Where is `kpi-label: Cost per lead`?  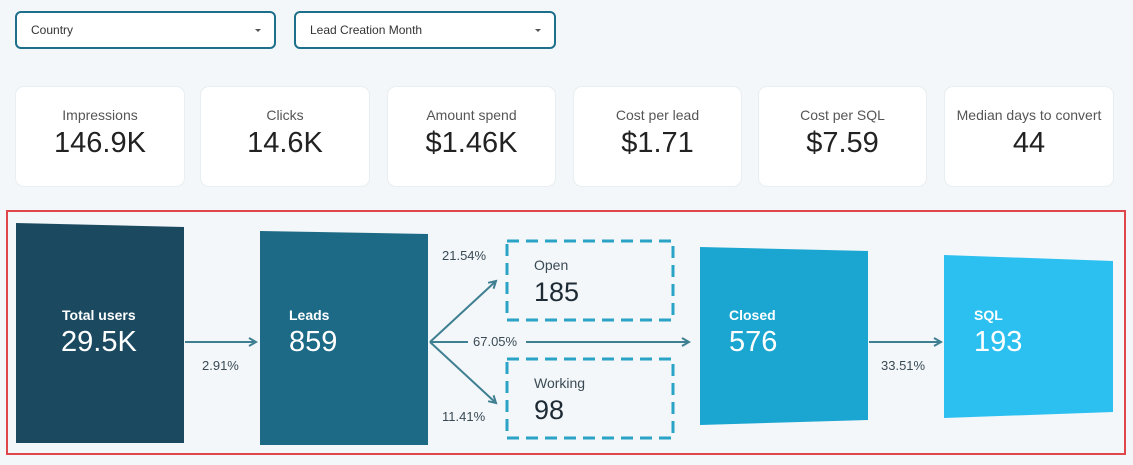
kpi-label: Cost per lead is located at coordinates (657, 115).